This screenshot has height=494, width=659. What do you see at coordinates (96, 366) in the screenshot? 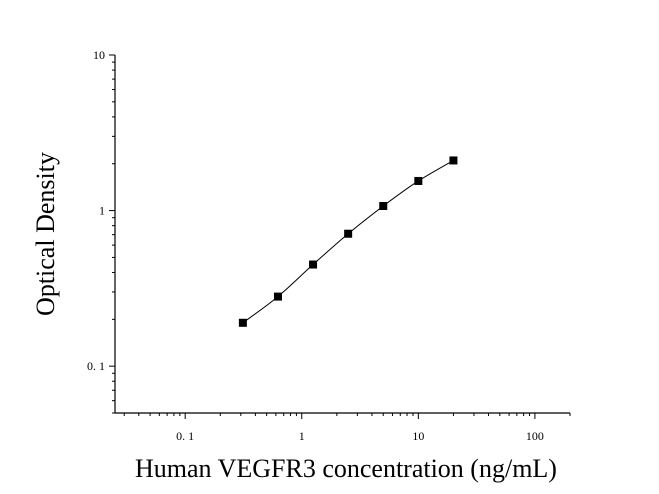
I see `y-tick-label: 0. 1` at bounding box center [96, 366].